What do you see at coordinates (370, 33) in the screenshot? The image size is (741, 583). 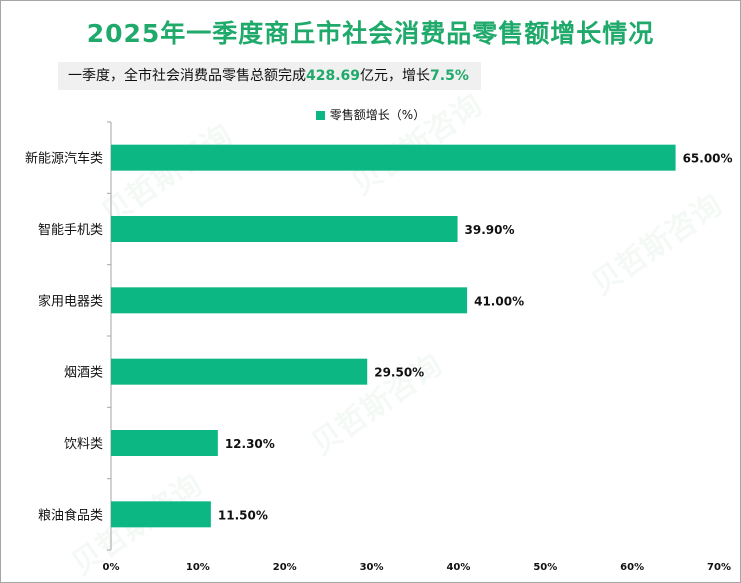 I see `chart-title: 2025年一季度商丘市社会消费品零售额增长情况` at bounding box center [370, 33].